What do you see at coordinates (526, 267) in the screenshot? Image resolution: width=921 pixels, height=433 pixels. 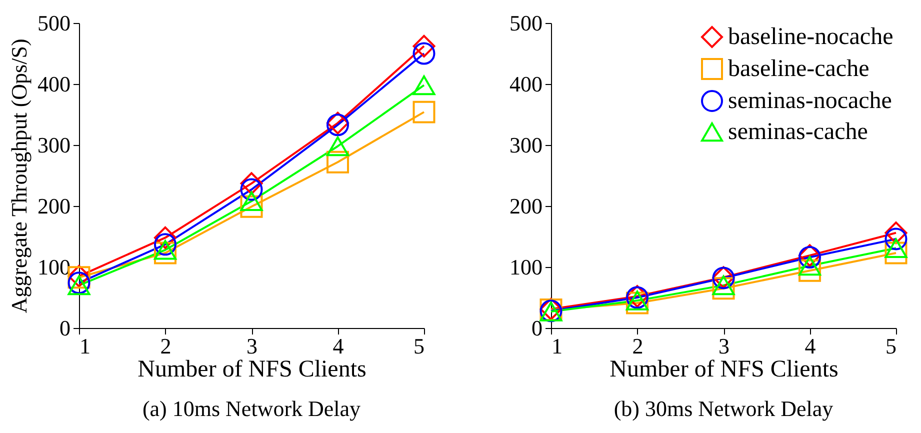 I see `y-tick-label: 100` at bounding box center [526, 267].